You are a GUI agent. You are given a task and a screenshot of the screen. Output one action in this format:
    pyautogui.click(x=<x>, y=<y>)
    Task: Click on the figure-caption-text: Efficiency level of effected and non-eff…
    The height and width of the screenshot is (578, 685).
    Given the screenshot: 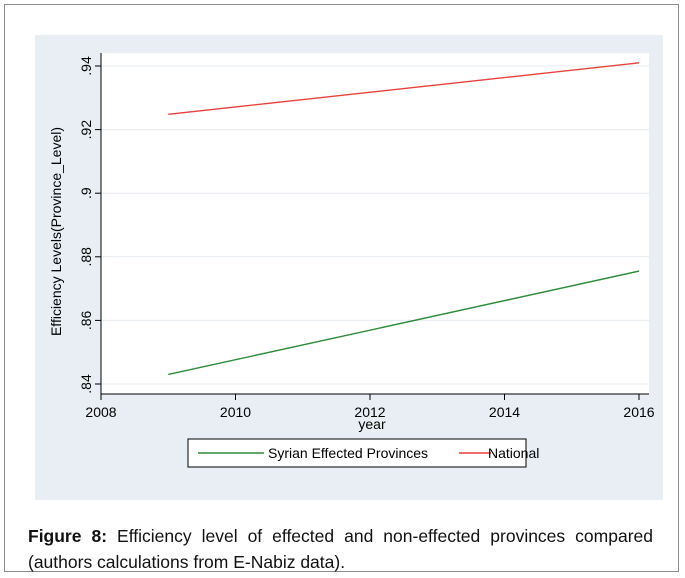 What is the action you would take?
    pyautogui.click(x=340, y=549)
    